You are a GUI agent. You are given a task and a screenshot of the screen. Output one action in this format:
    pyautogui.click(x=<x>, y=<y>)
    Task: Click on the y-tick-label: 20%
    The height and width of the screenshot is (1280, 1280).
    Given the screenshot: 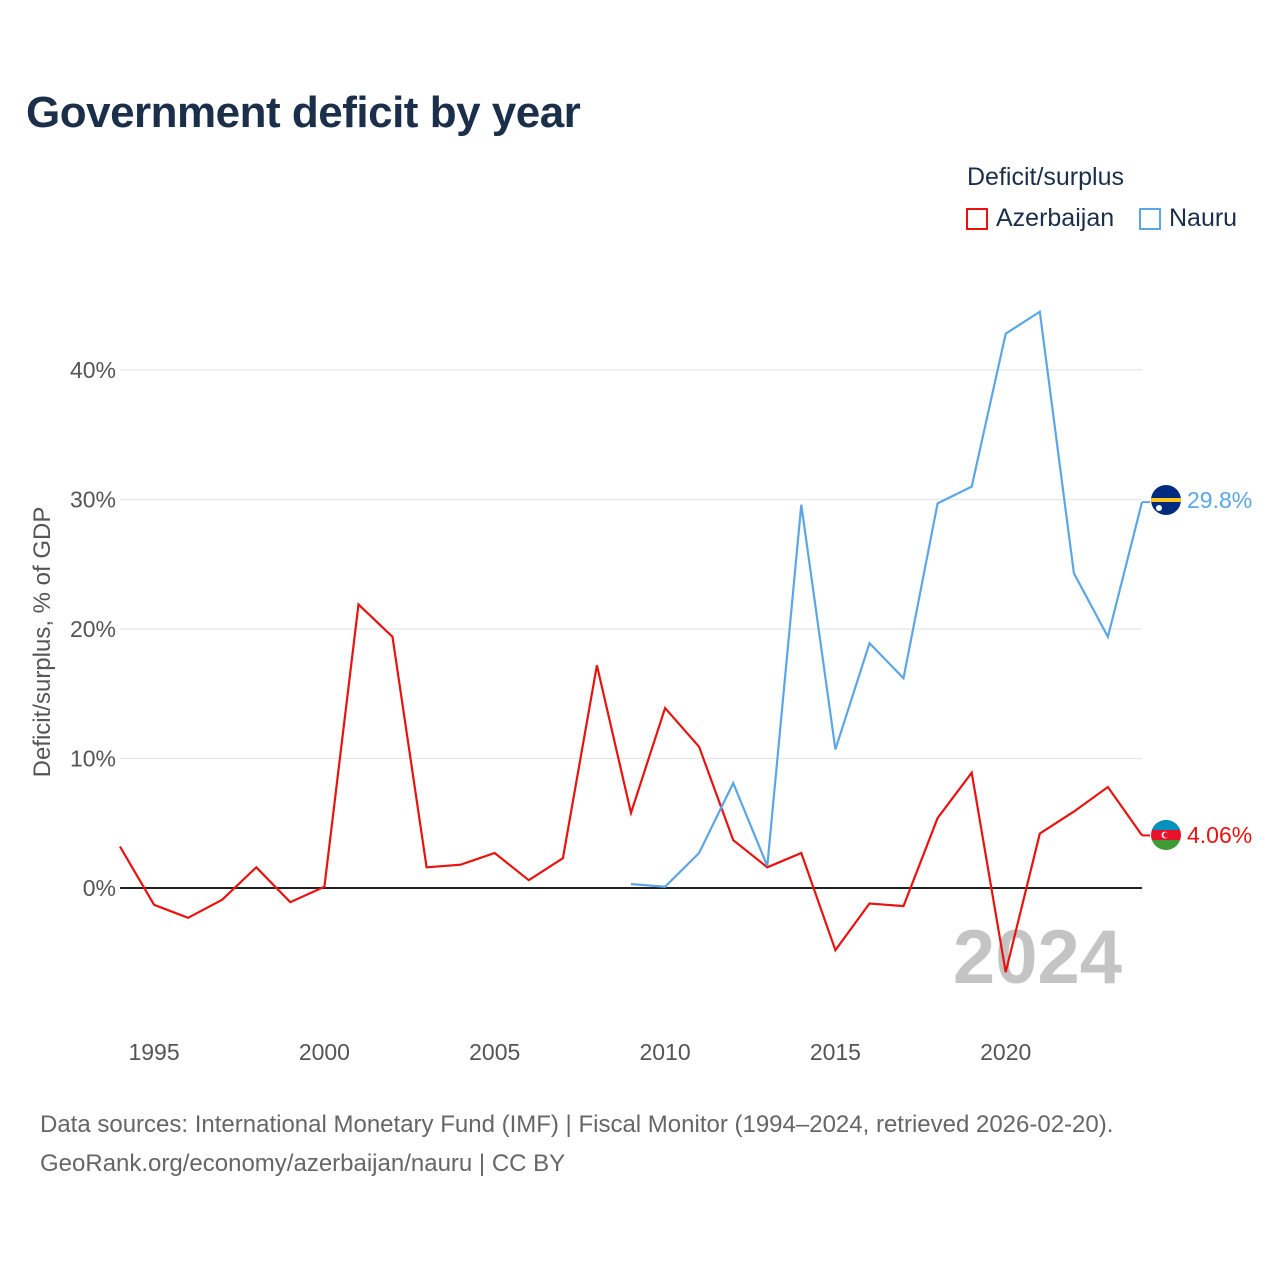 What is the action you would take?
    pyautogui.click(x=93, y=629)
    